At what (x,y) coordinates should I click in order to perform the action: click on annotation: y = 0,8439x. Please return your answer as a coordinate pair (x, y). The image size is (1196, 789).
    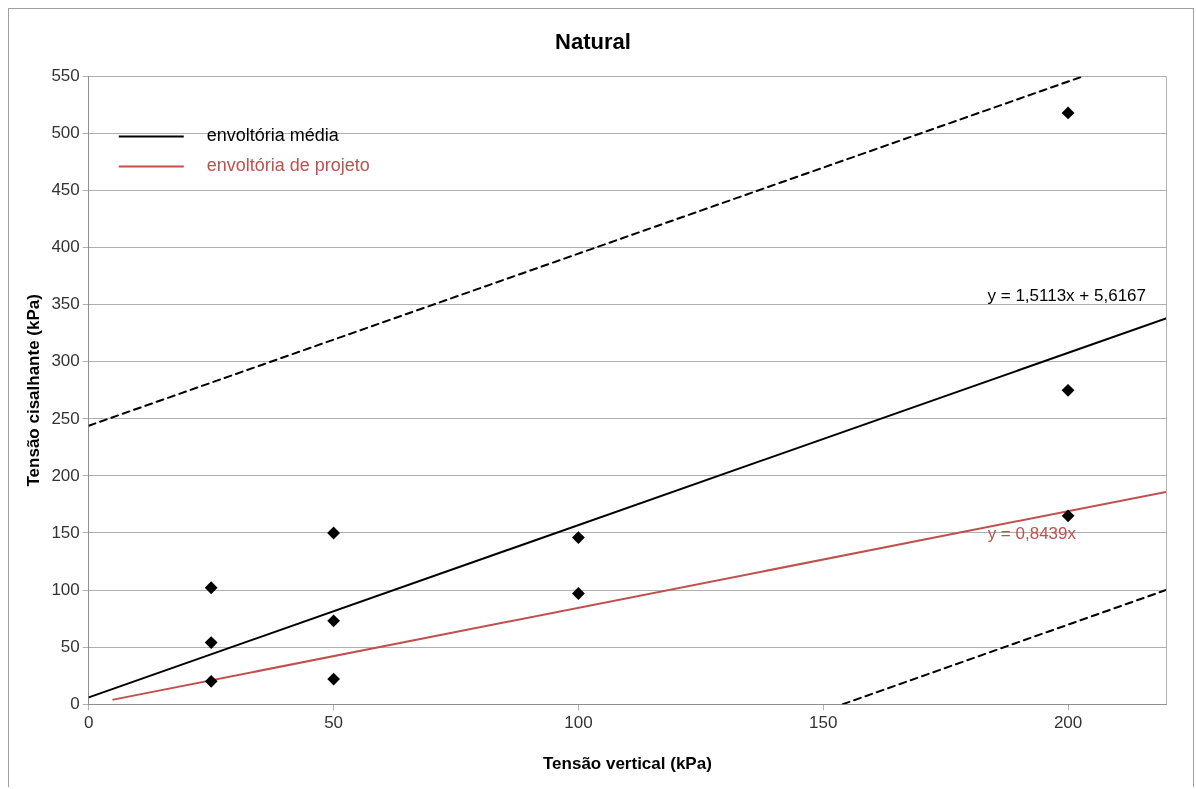
    Looking at the image, I should click on (1032, 533).